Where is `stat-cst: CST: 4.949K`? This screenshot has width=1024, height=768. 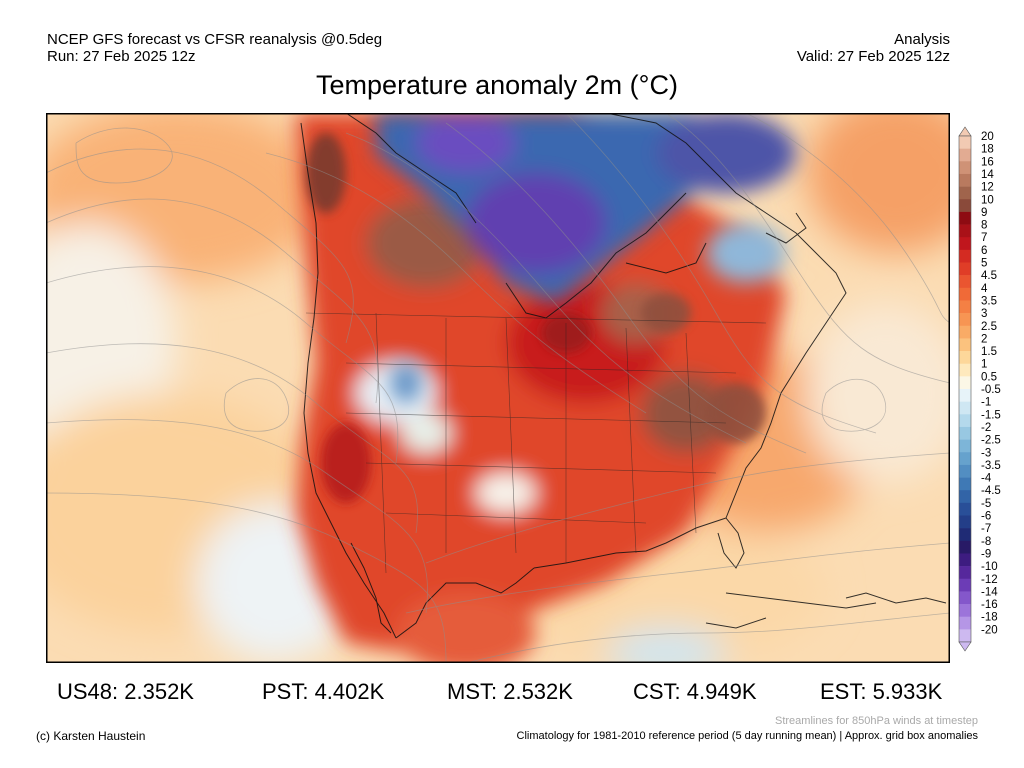 stat-cst: CST: 4.949K is located at coordinates (695, 691).